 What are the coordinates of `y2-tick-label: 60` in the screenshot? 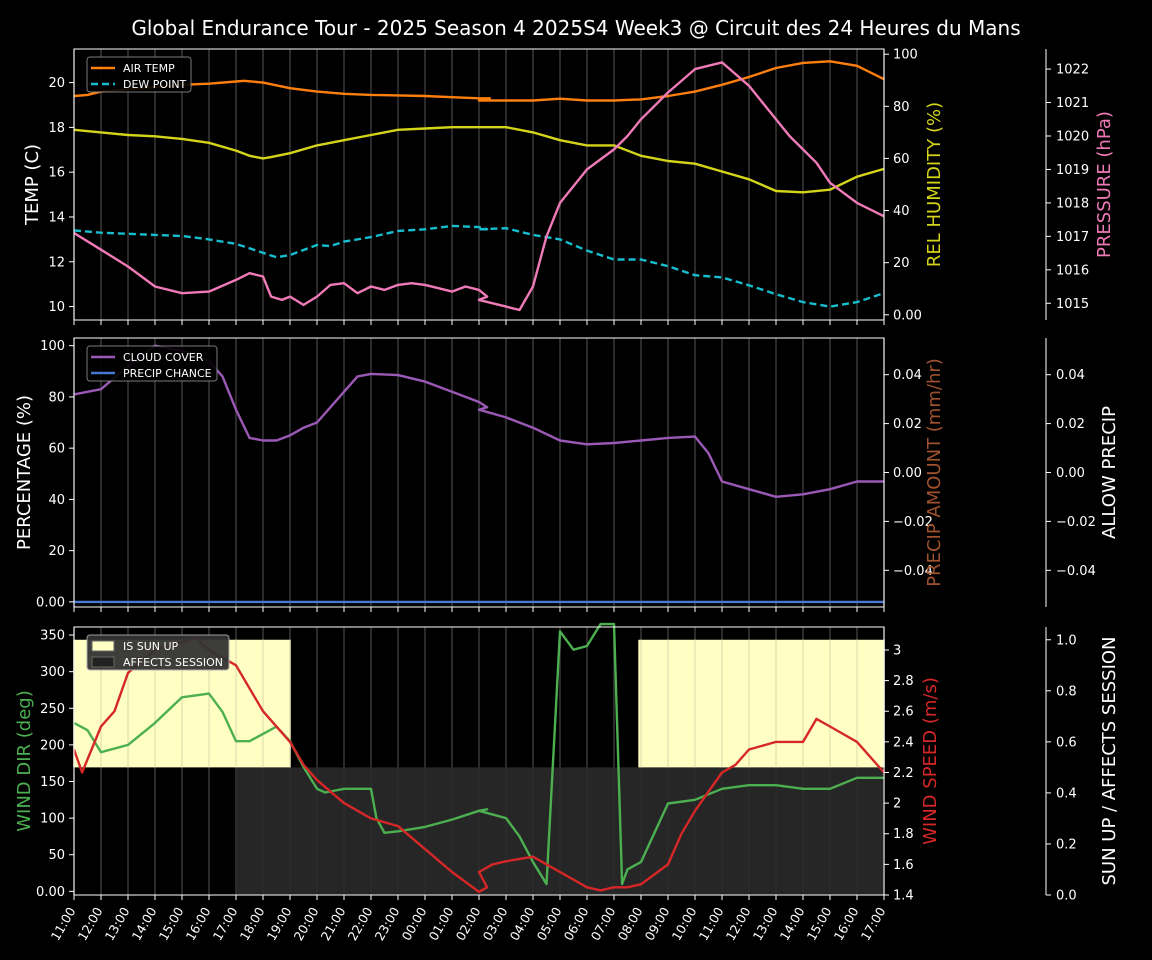 It's located at (901, 159).